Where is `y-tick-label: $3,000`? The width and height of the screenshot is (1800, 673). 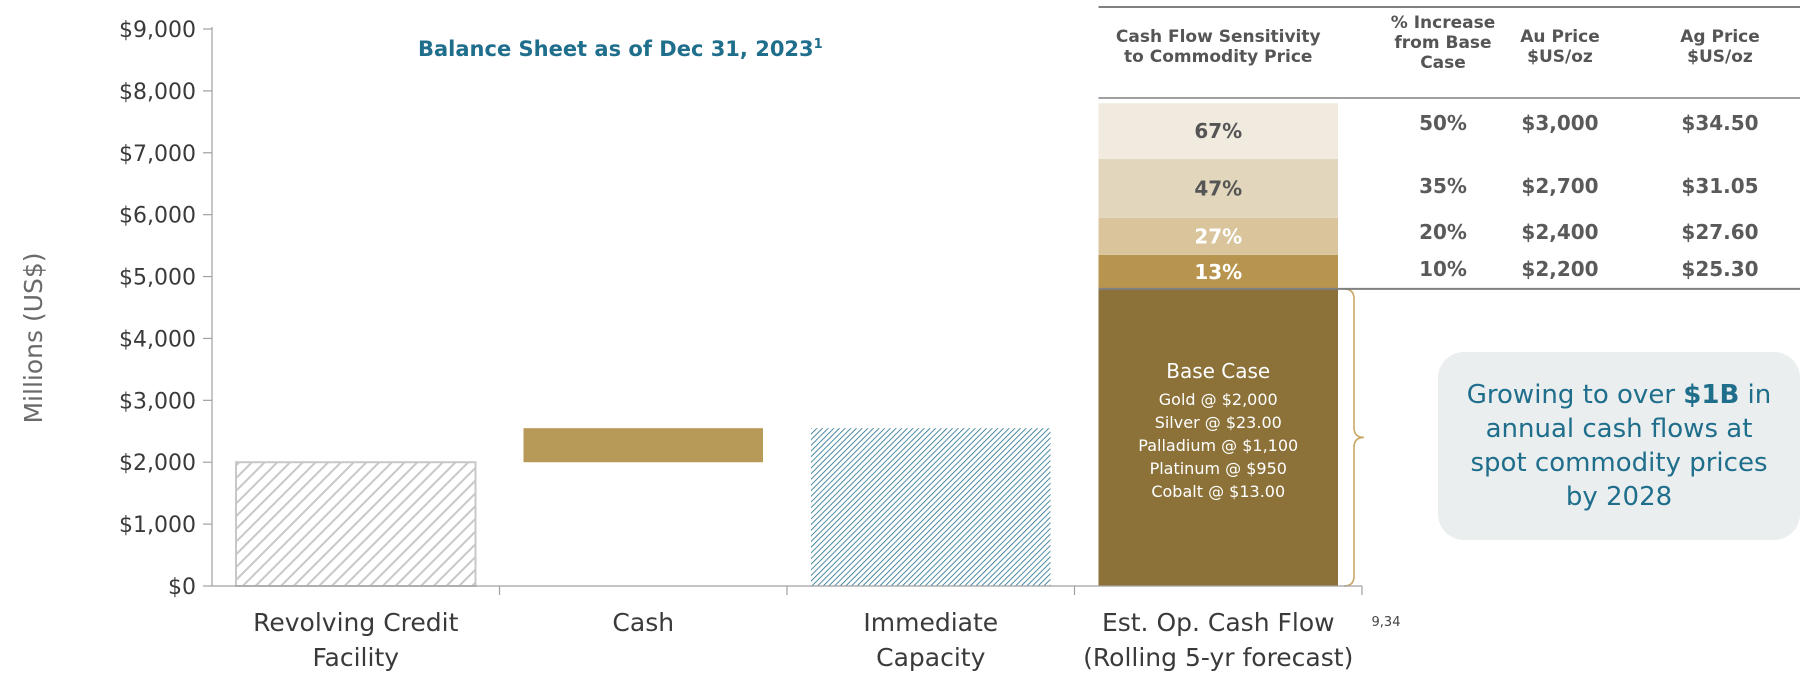 y-tick-label: $3,000 is located at coordinates (157, 401).